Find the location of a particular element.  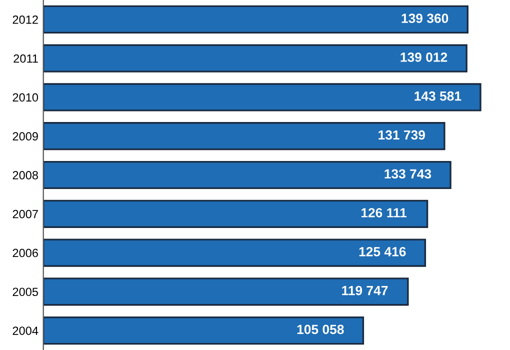

y-tick-label: 2012 is located at coordinates (25, 19).